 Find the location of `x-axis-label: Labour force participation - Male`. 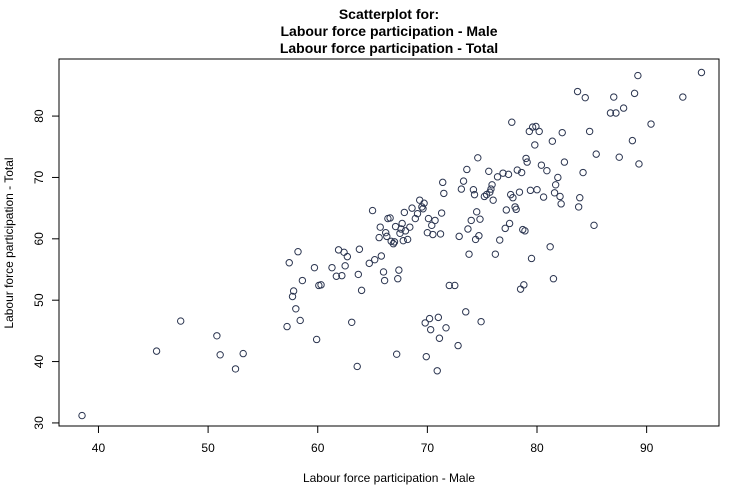

x-axis-label: Labour force participation - Male is located at coordinates (389, 478).